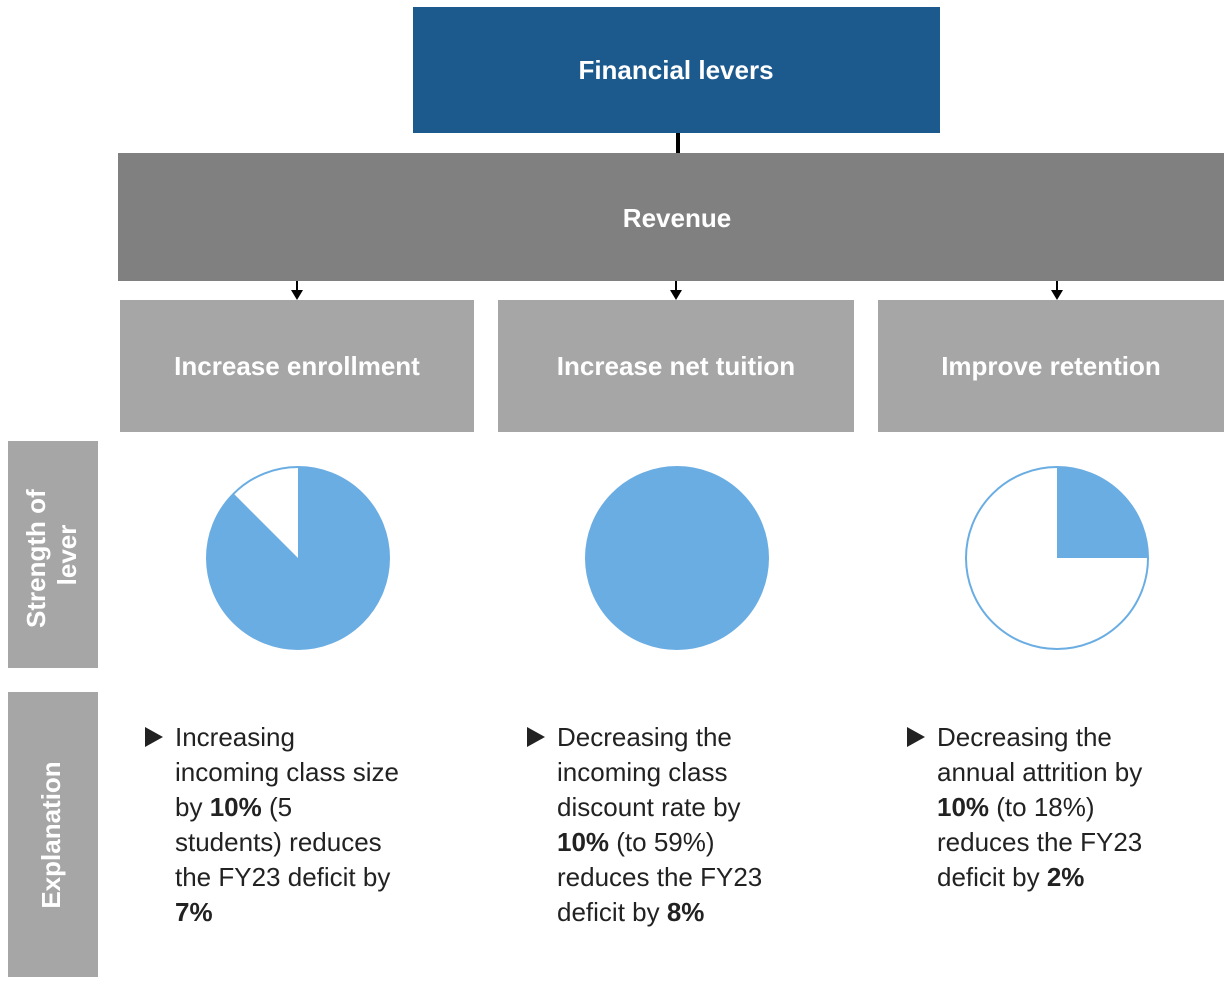 The image size is (1224, 983). I want to click on explanation-text: 7%, so click(194, 912).